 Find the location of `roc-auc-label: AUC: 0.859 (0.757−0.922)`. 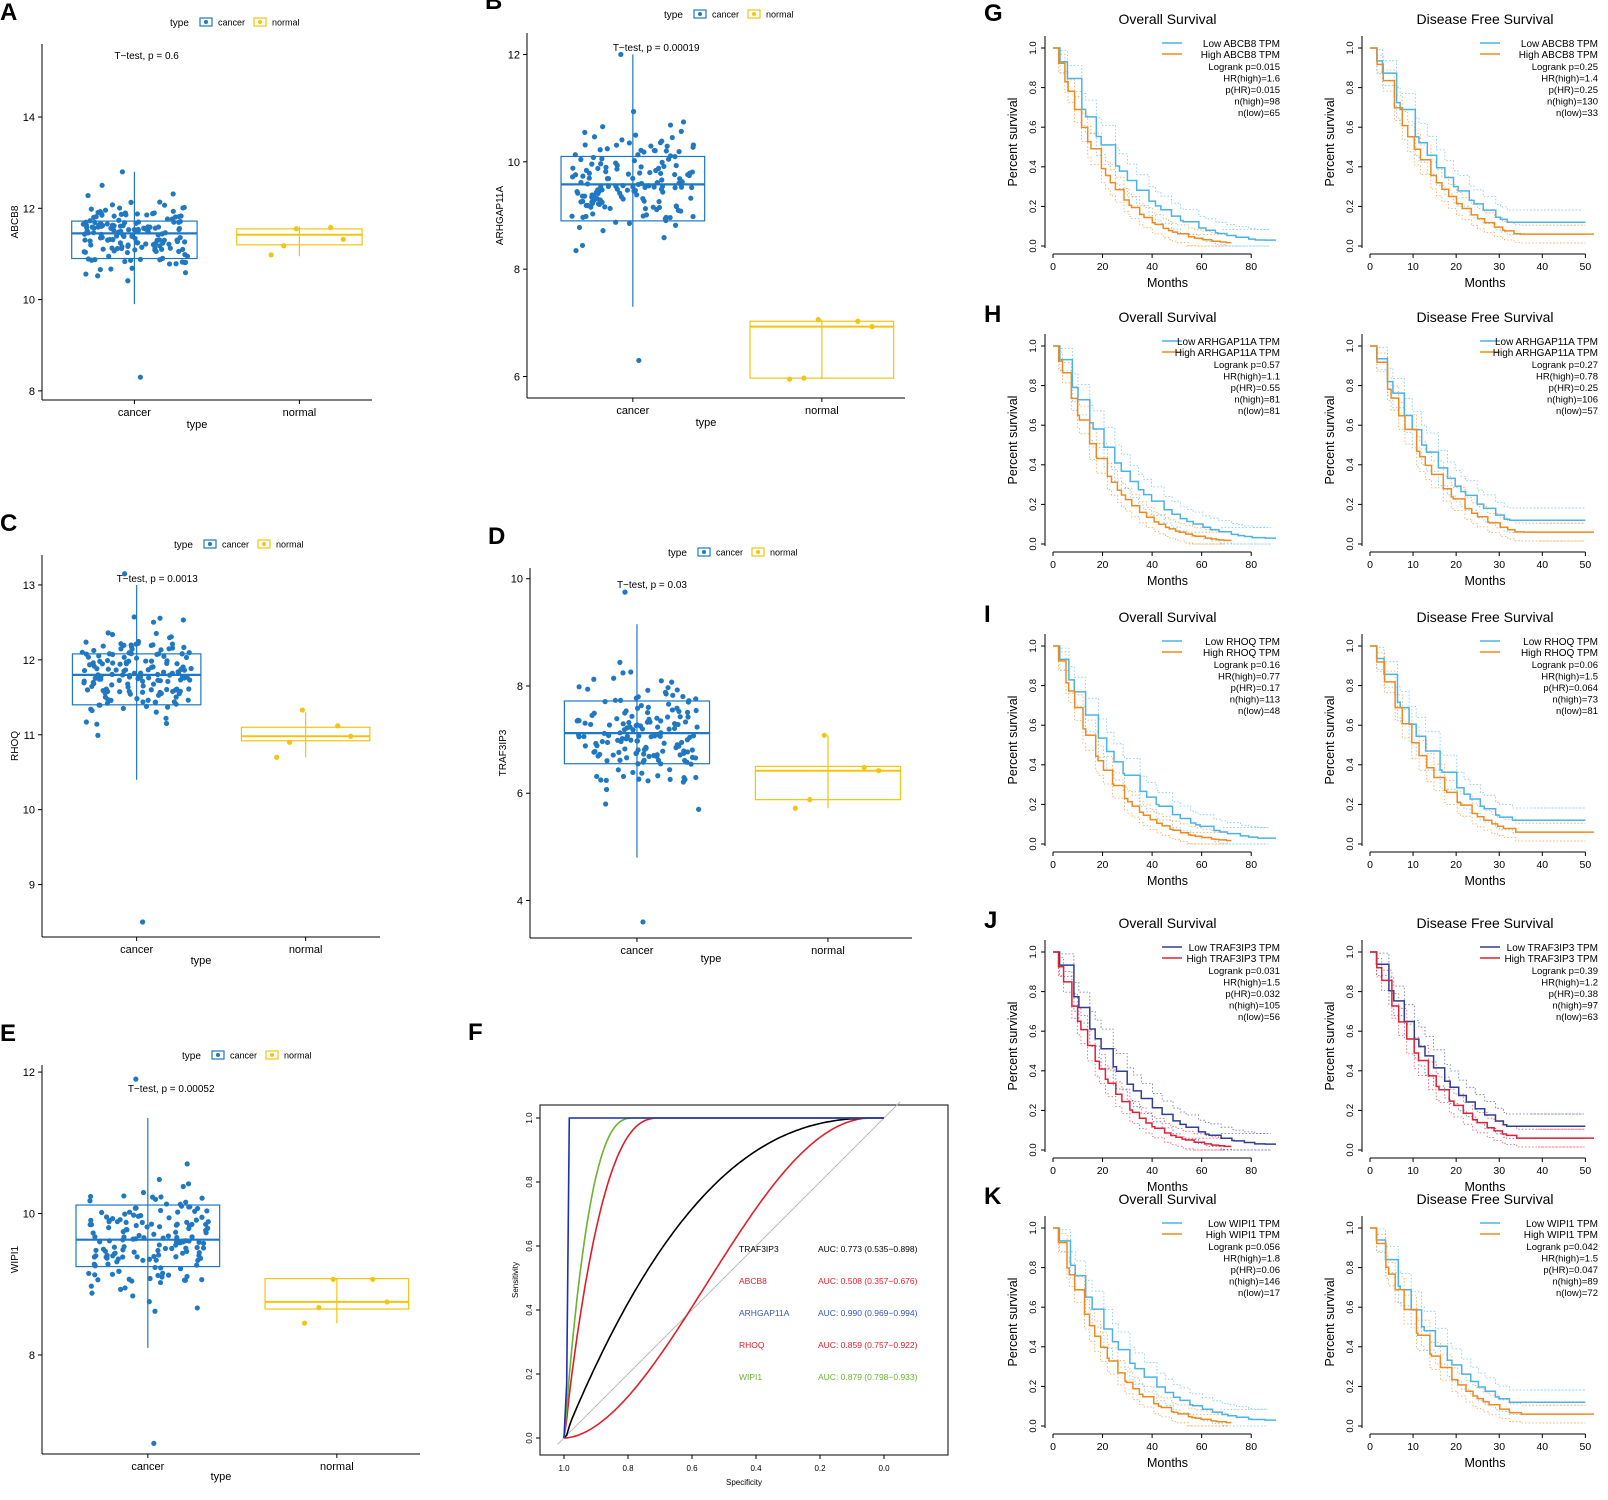

roc-auc-label: AUC: 0.859 (0.757−0.922) is located at coordinates (868, 1345).